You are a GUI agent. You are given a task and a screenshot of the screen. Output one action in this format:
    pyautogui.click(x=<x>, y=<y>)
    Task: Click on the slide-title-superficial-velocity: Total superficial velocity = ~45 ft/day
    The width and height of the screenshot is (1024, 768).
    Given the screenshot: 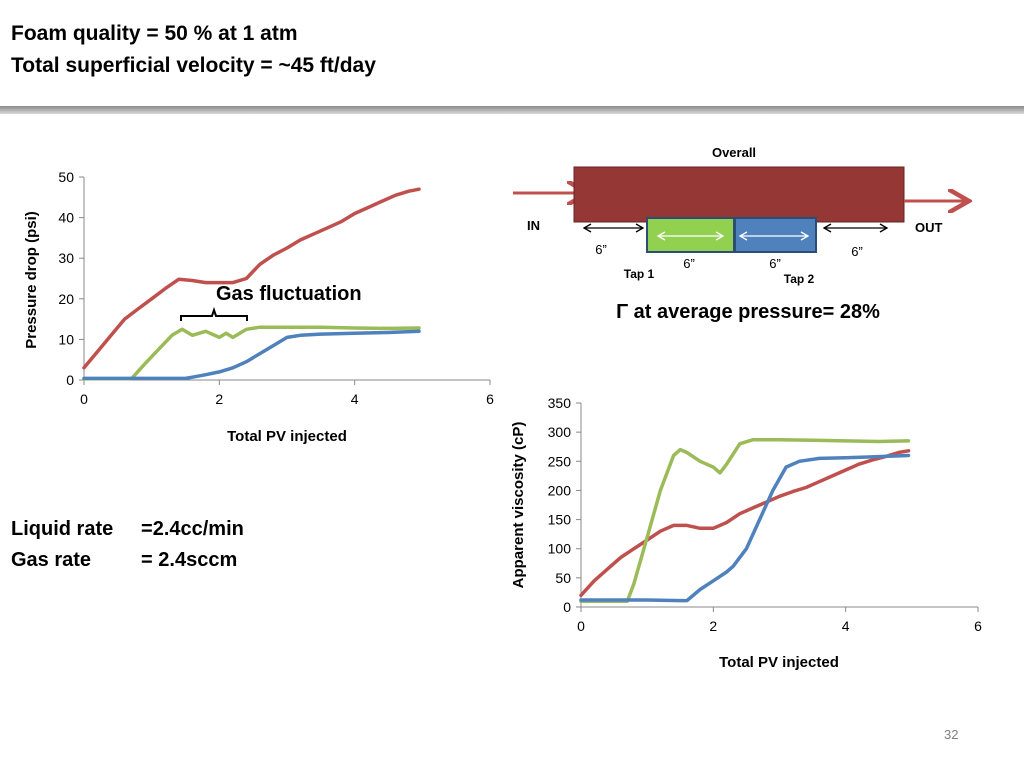 What is the action you would take?
    pyautogui.click(x=193, y=65)
    